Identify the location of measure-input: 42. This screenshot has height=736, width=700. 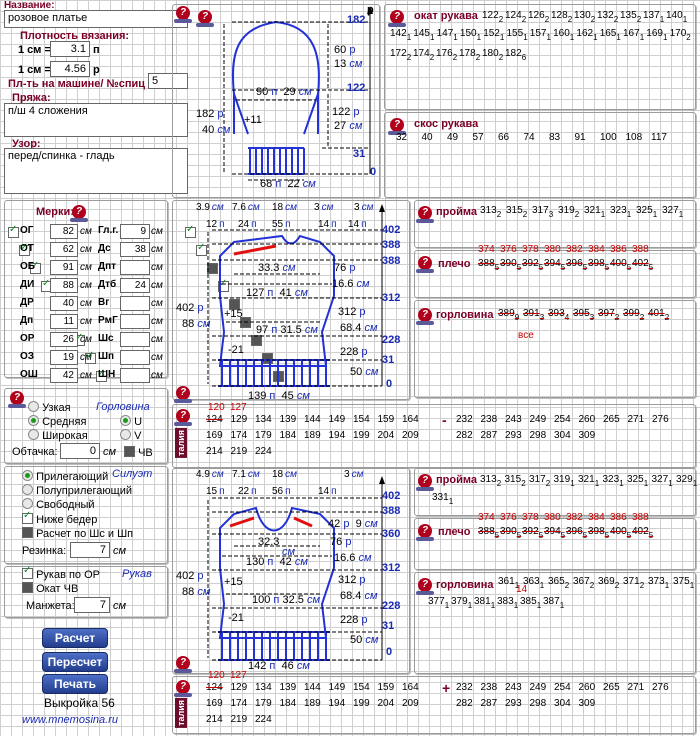
(64, 375).